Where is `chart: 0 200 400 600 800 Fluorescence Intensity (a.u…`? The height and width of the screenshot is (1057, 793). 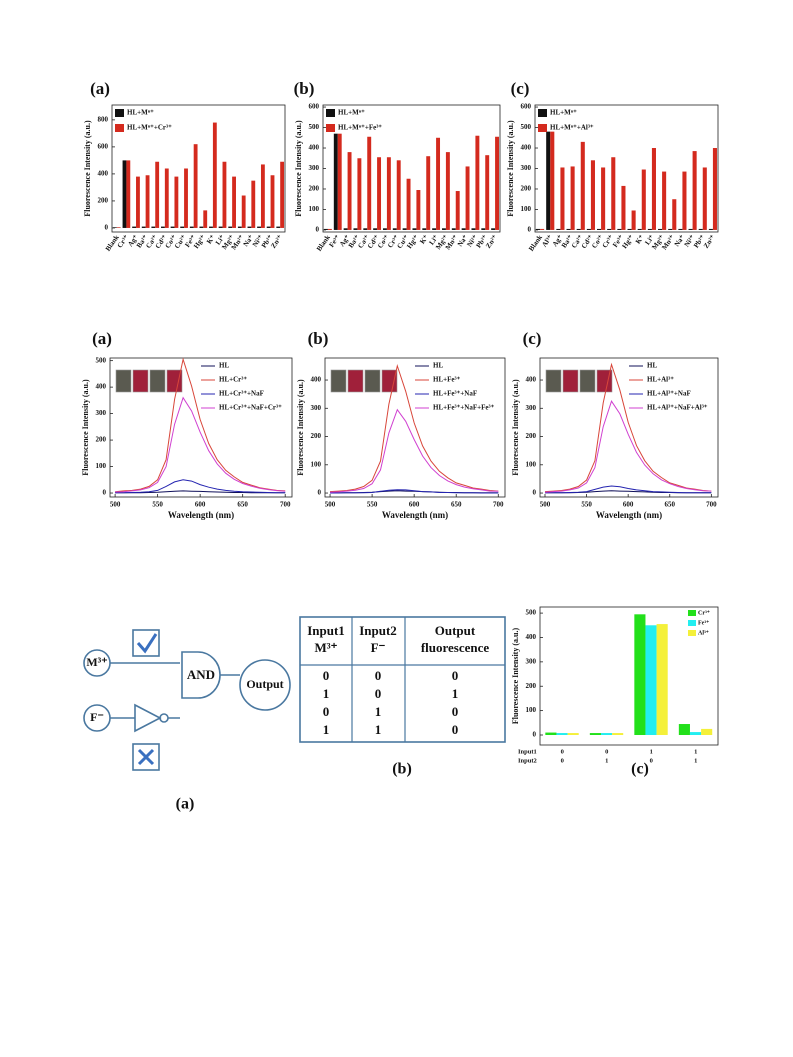
chart: 0 200 400 600 800 Fluorescence Intensity (a.u… is located at coordinates (184, 166).